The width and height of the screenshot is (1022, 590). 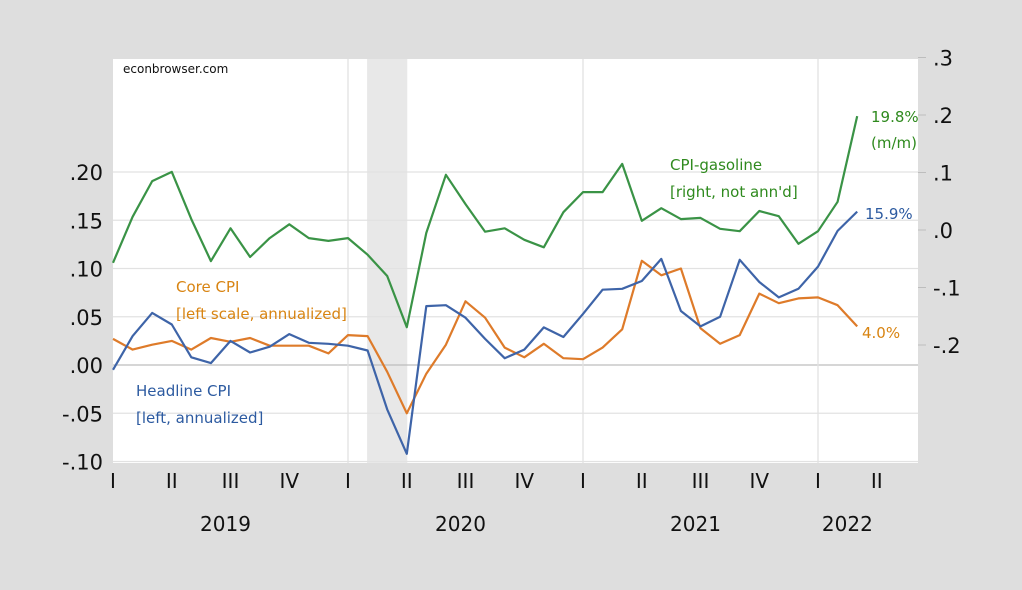 What do you see at coordinates (847, 524) in the screenshot?
I see `year-label: 2022` at bounding box center [847, 524].